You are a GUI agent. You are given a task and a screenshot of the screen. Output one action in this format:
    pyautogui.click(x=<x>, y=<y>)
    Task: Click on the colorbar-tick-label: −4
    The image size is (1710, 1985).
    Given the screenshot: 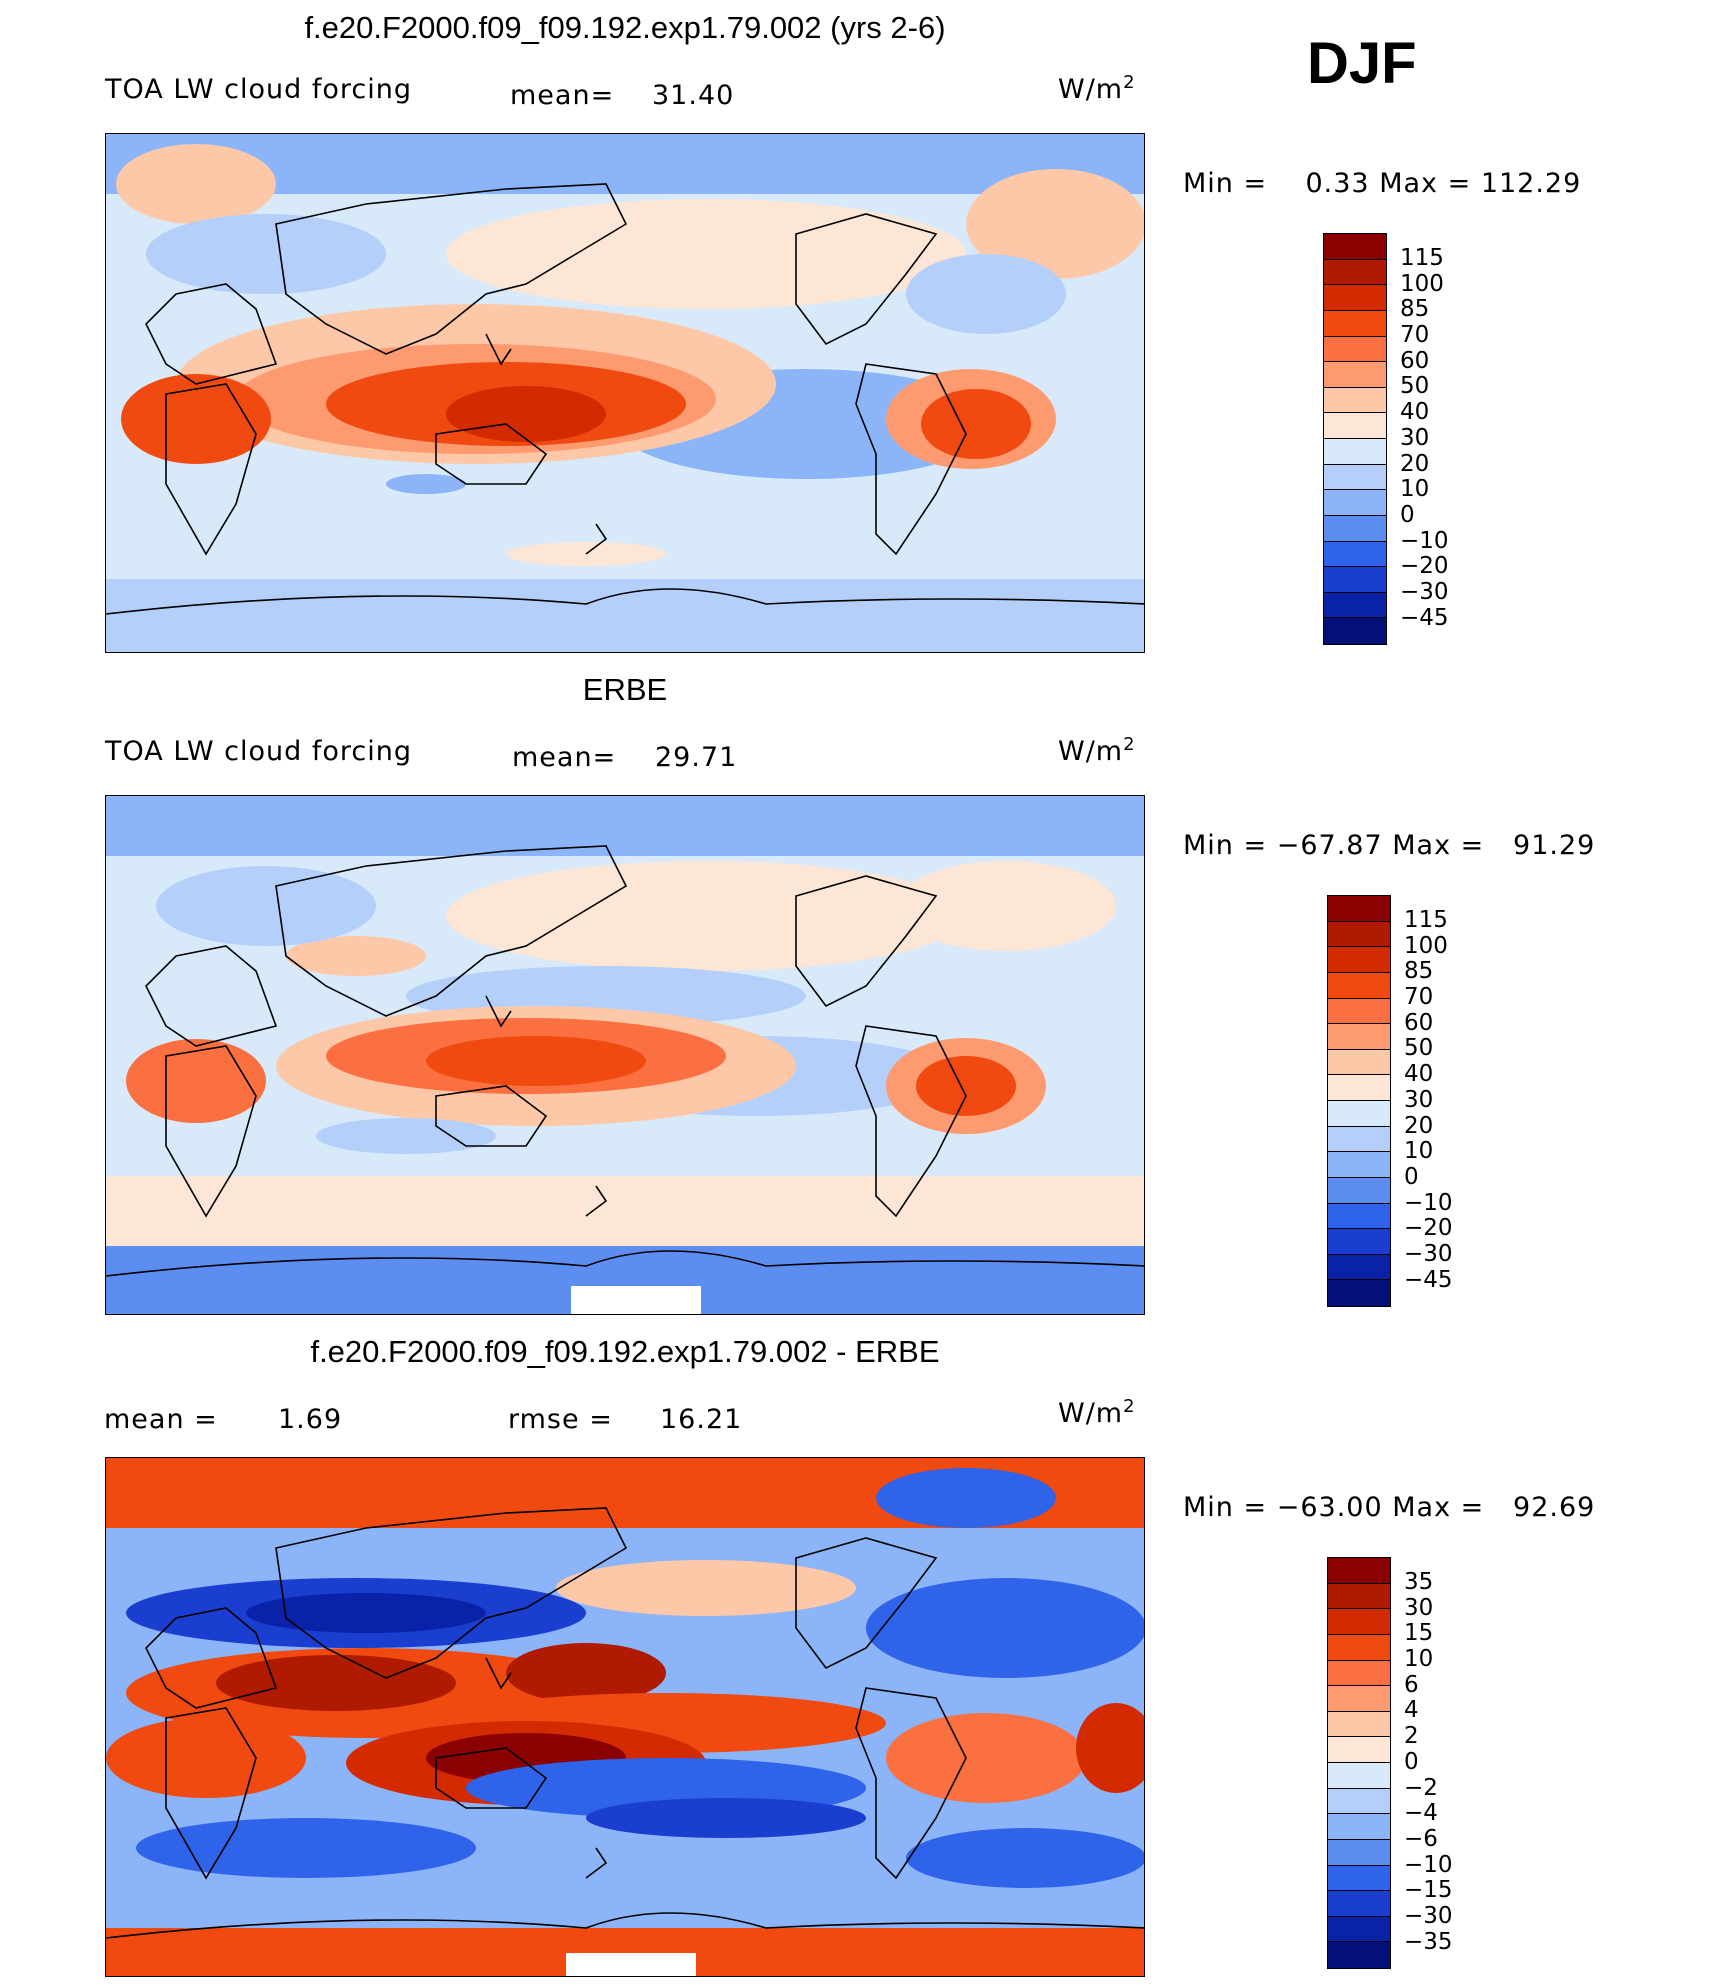 What is the action you would take?
    pyautogui.click(x=1421, y=1813)
    